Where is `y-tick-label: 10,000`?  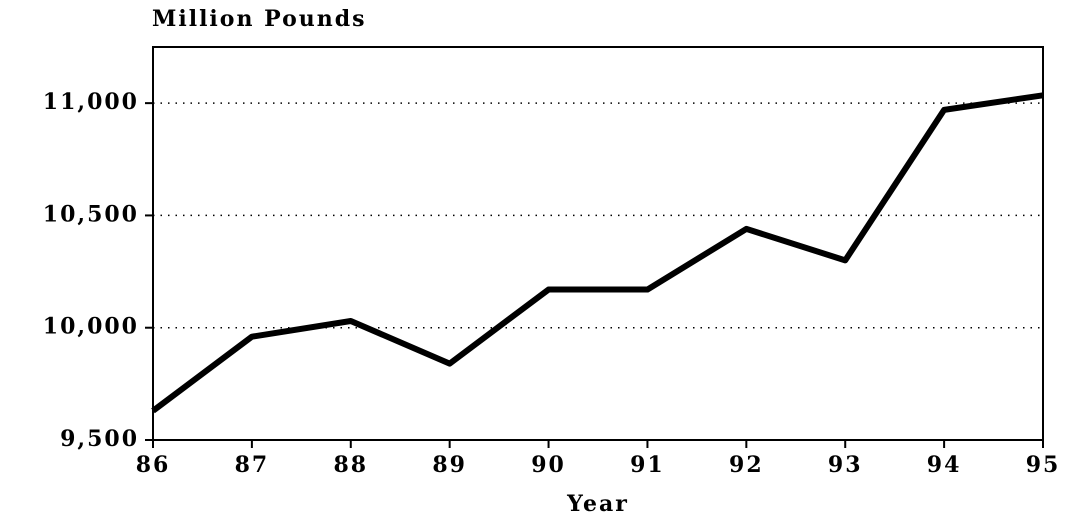
y-tick-label: 10,000 is located at coordinates (91, 327).